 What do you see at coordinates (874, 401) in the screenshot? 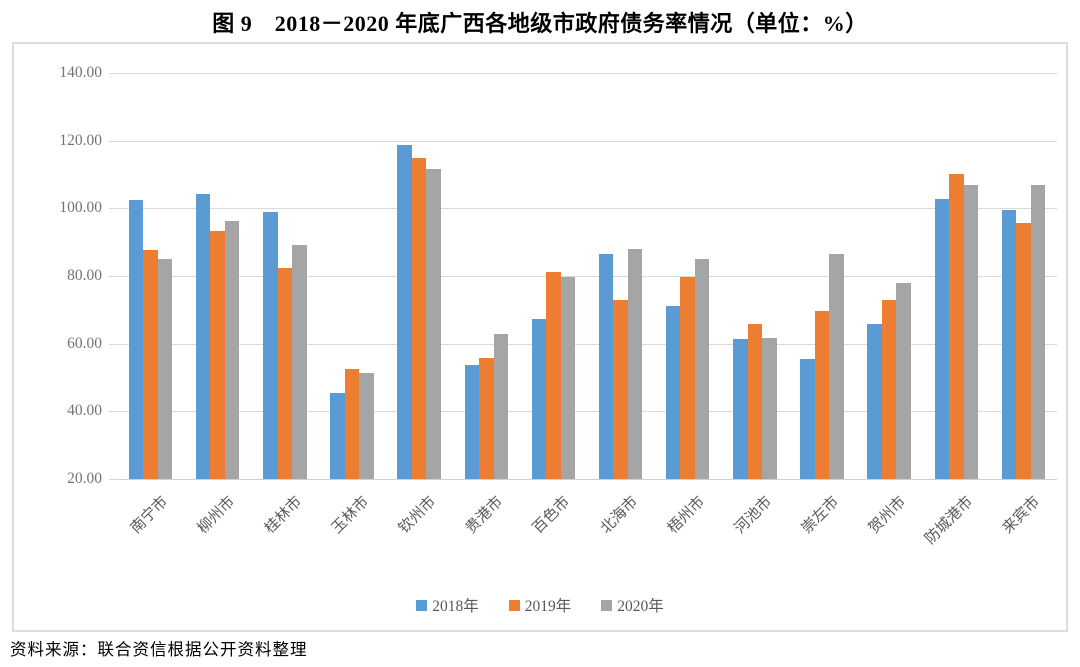
I see `bar-2018年-贺州市` at bounding box center [874, 401].